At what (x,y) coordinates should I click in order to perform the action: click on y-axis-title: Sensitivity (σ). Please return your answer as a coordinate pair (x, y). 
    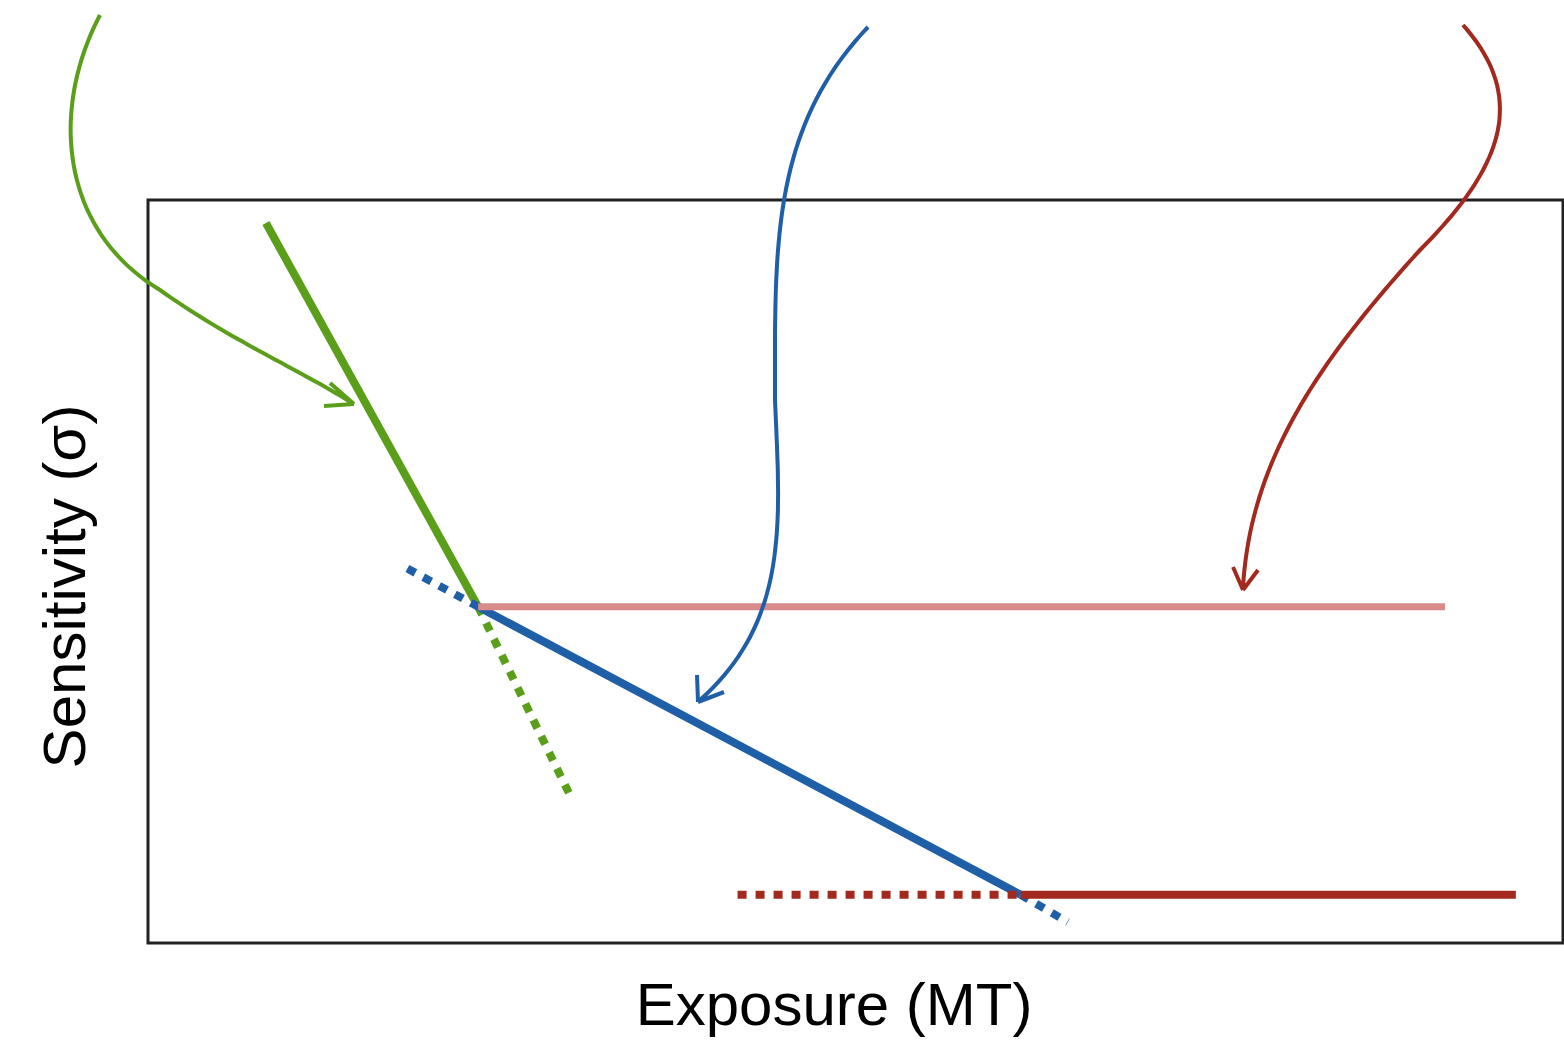
    Looking at the image, I should click on (64, 586).